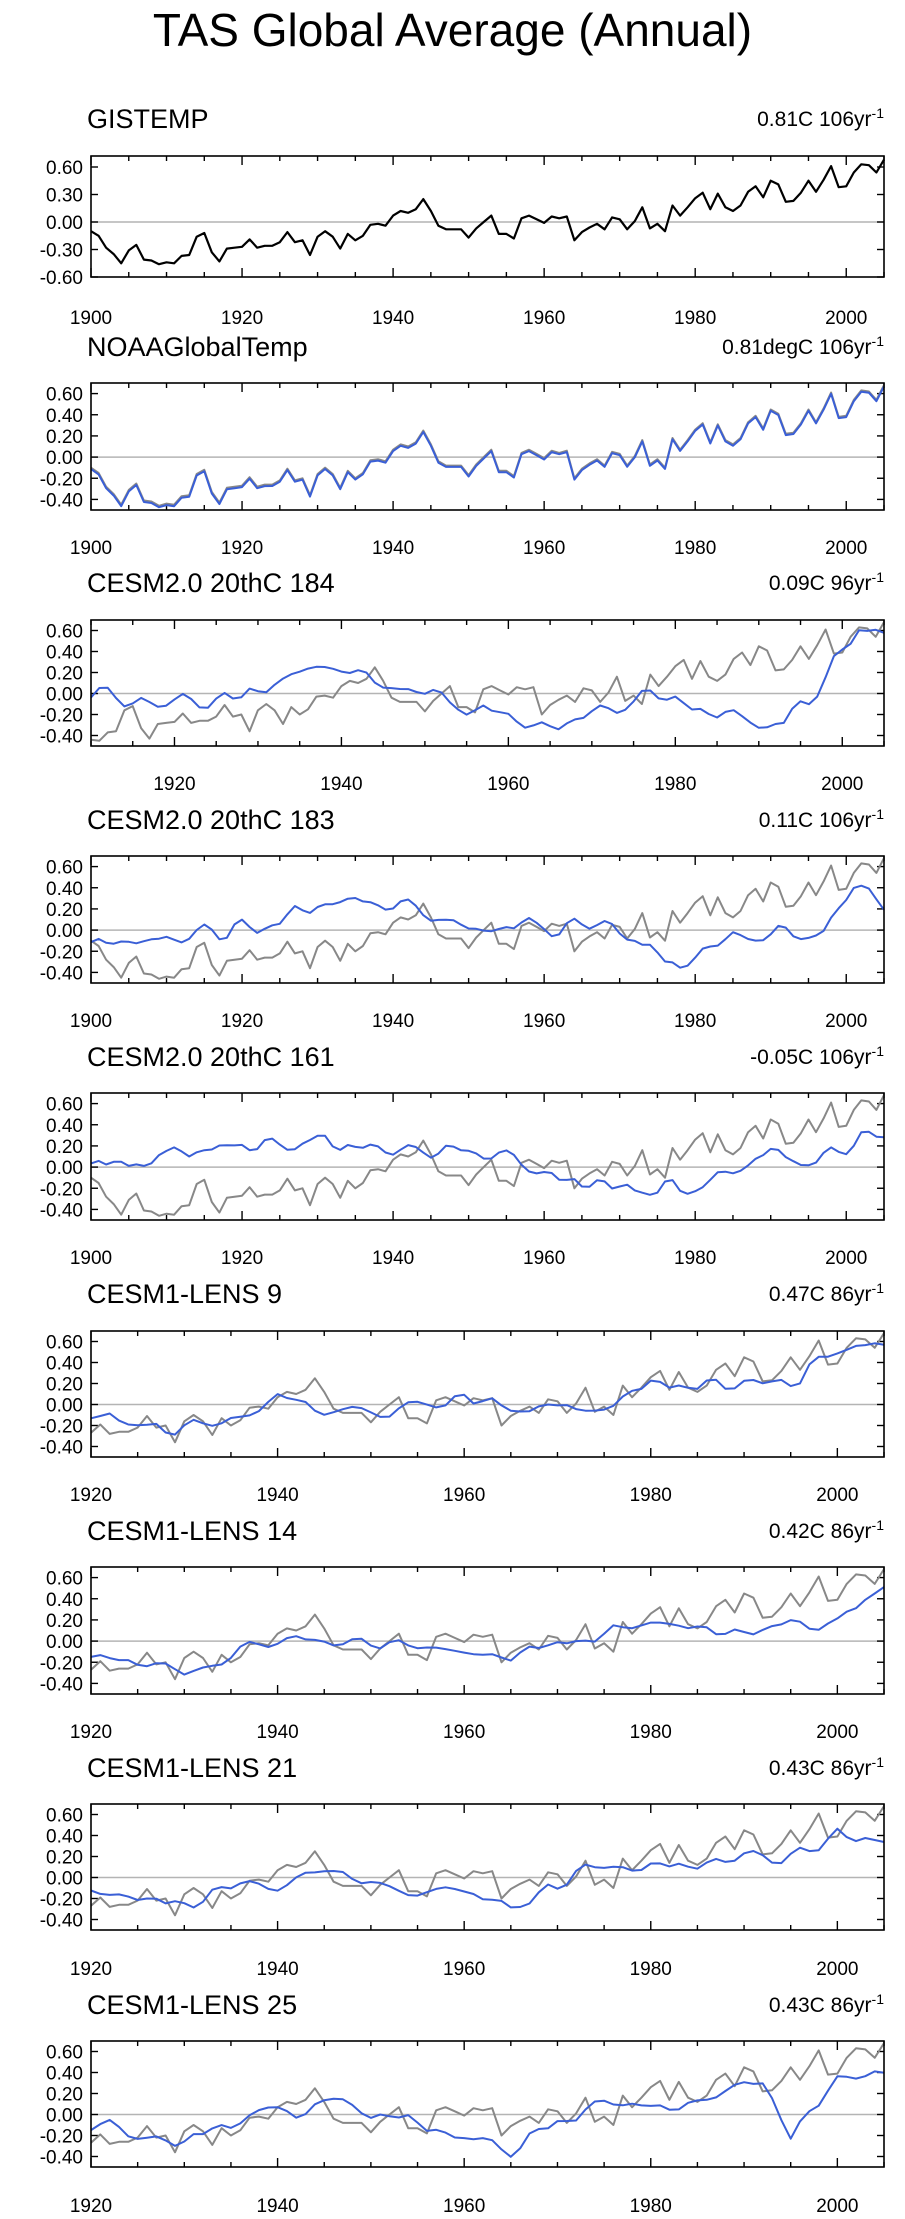  What do you see at coordinates (197, 347) in the screenshot?
I see `chart-title: NOAAGlobalTemp` at bounding box center [197, 347].